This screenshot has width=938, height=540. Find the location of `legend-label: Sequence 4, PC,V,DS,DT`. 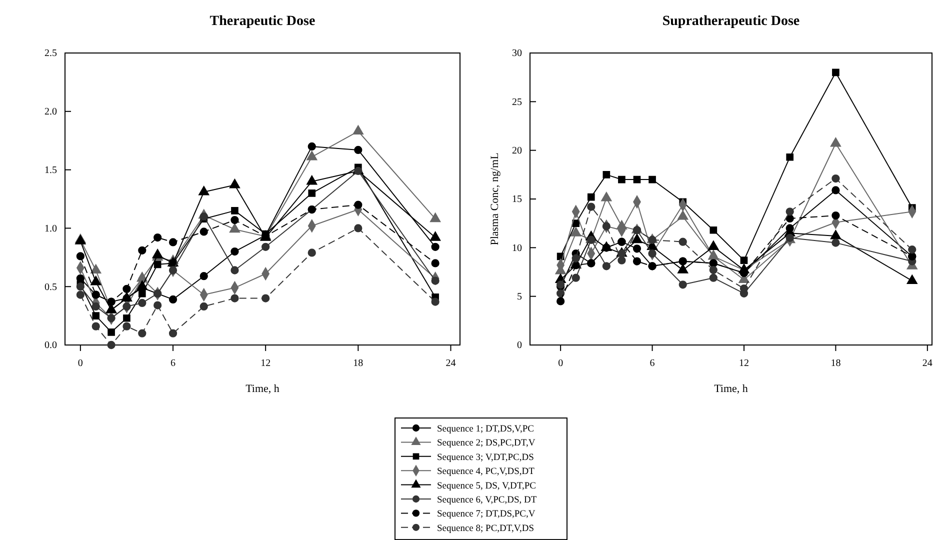

legend-label: Sequence 4, PC,V,DS,DT is located at coordinates (486, 472).